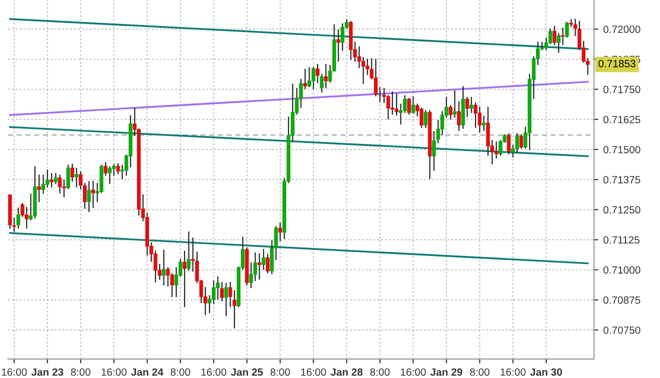 This screenshot has height=378, width=660. I want to click on y-tick-label: 0.70750, so click(621, 330).